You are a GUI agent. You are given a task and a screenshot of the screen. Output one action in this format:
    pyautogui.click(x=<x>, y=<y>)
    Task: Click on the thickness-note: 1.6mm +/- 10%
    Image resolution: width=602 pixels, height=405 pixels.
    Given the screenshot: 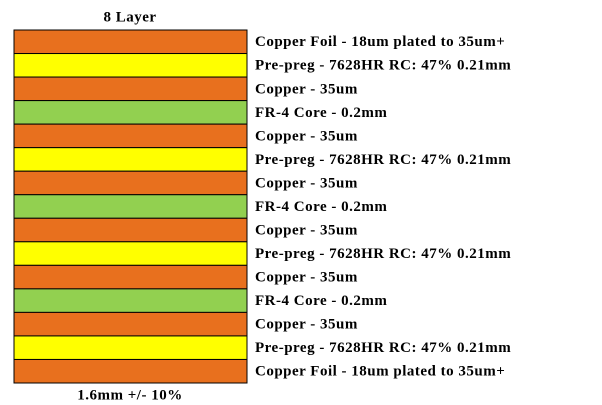 What is the action you would take?
    pyautogui.click(x=129, y=395)
    